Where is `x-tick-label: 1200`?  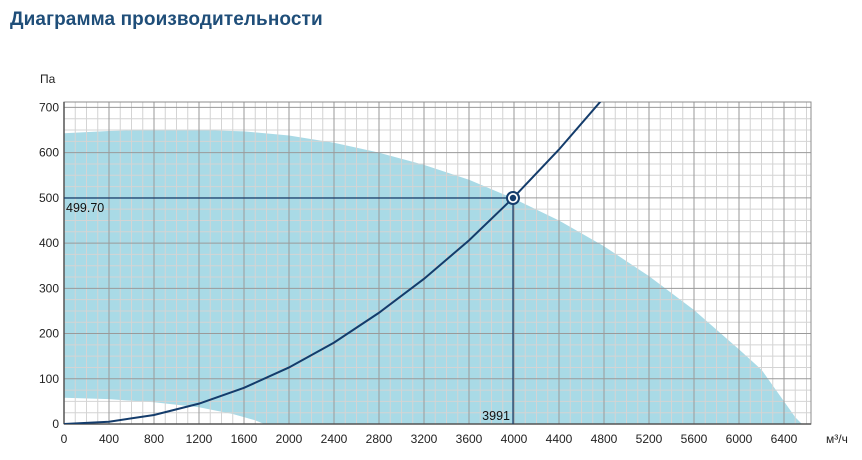
x-tick-label: 1200 is located at coordinates (199, 439).